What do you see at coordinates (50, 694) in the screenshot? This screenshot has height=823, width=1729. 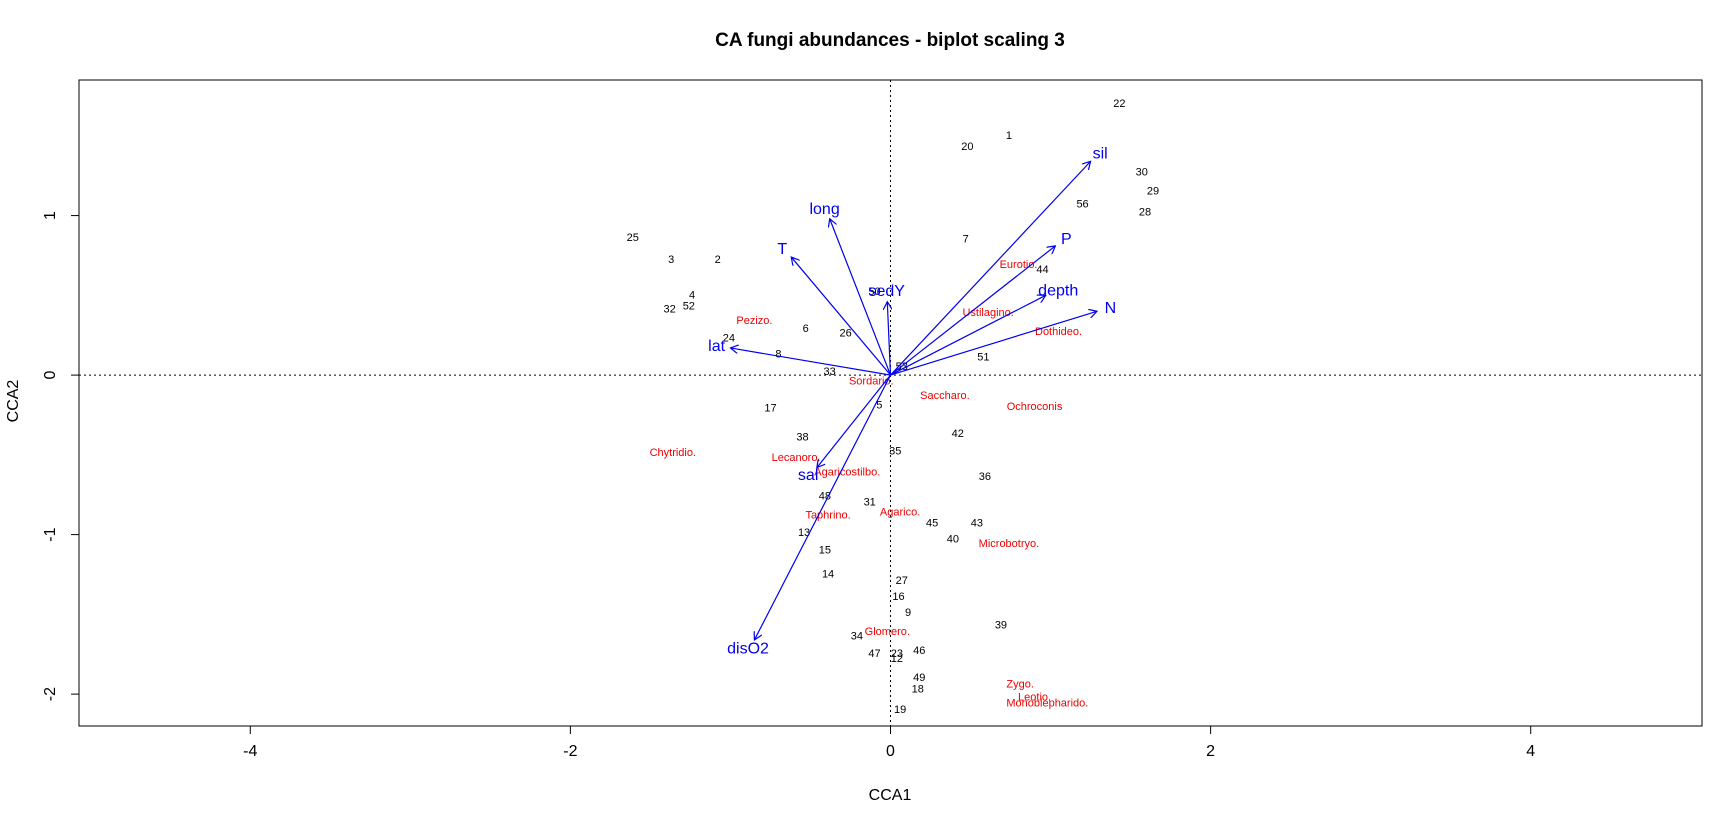 I see `y-tick-label: -2` at bounding box center [50, 694].